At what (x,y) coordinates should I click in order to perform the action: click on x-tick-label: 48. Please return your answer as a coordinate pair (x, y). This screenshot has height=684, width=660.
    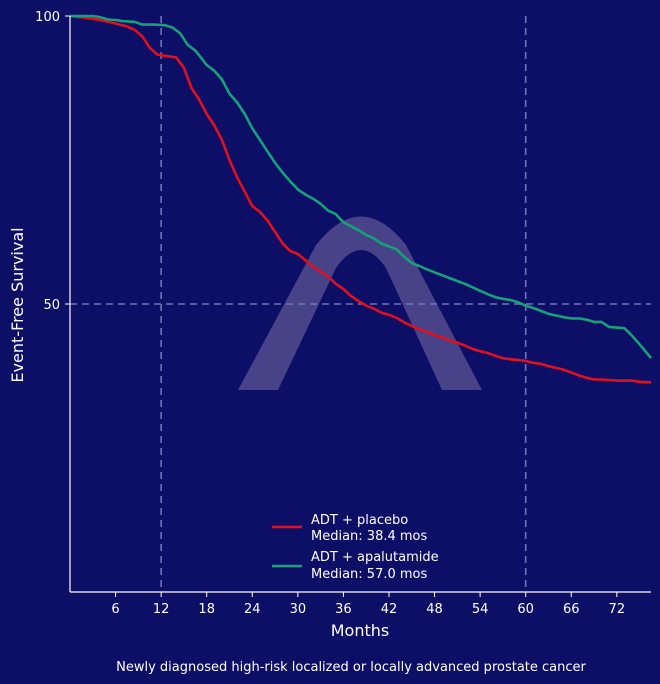
    Looking at the image, I should click on (434, 609).